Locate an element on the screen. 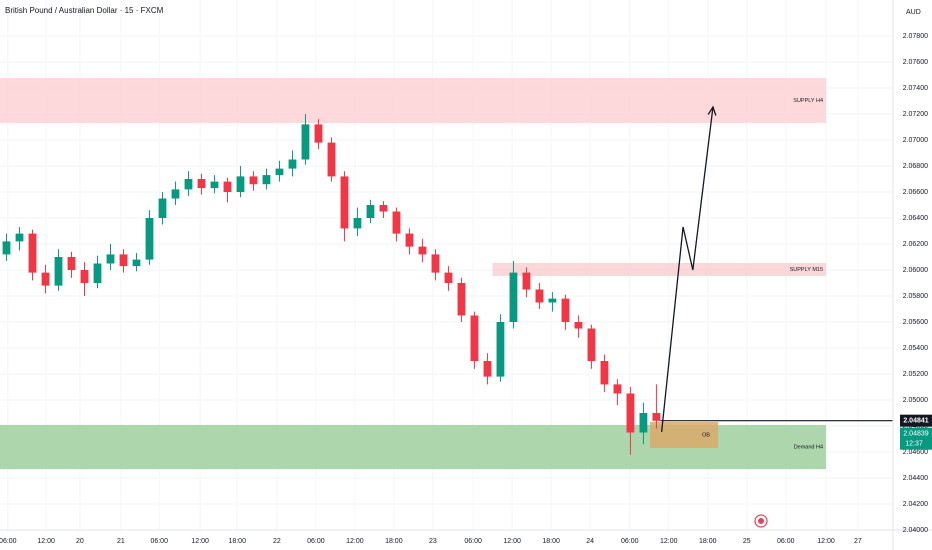 This screenshot has height=550, width=932. last-price-box is located at coordinates (916, 420).